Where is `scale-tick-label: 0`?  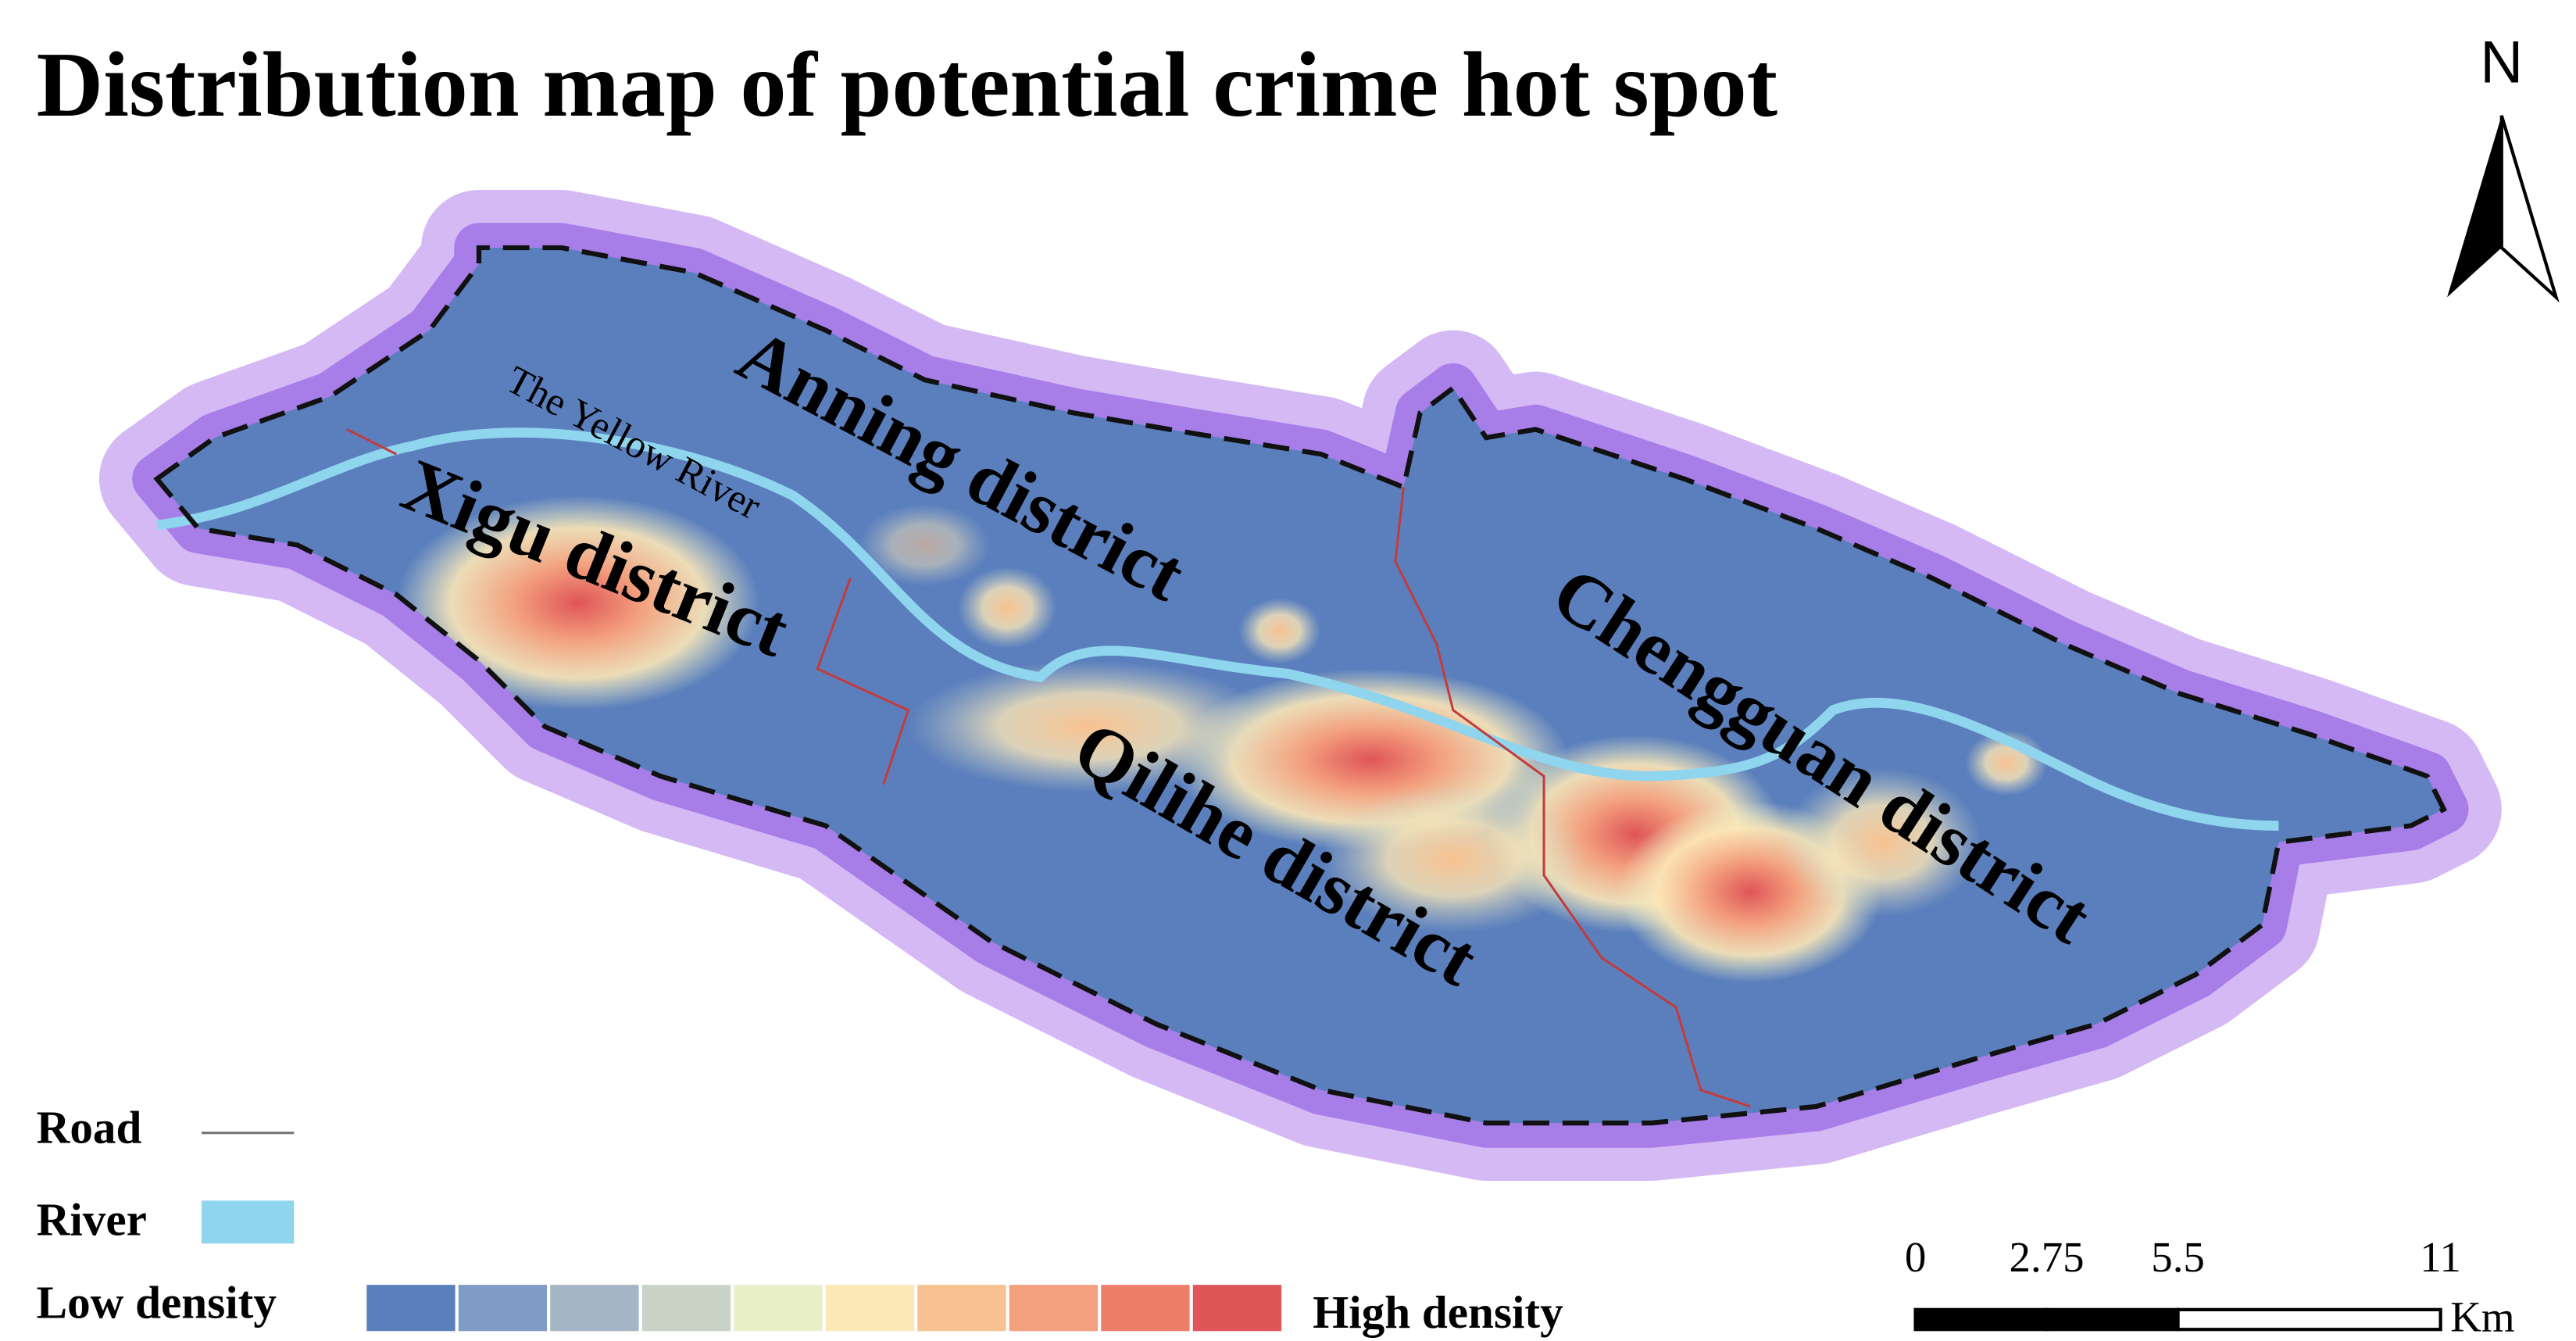 scale-tick-label: 0 is located at coordinates (1916, 1257).